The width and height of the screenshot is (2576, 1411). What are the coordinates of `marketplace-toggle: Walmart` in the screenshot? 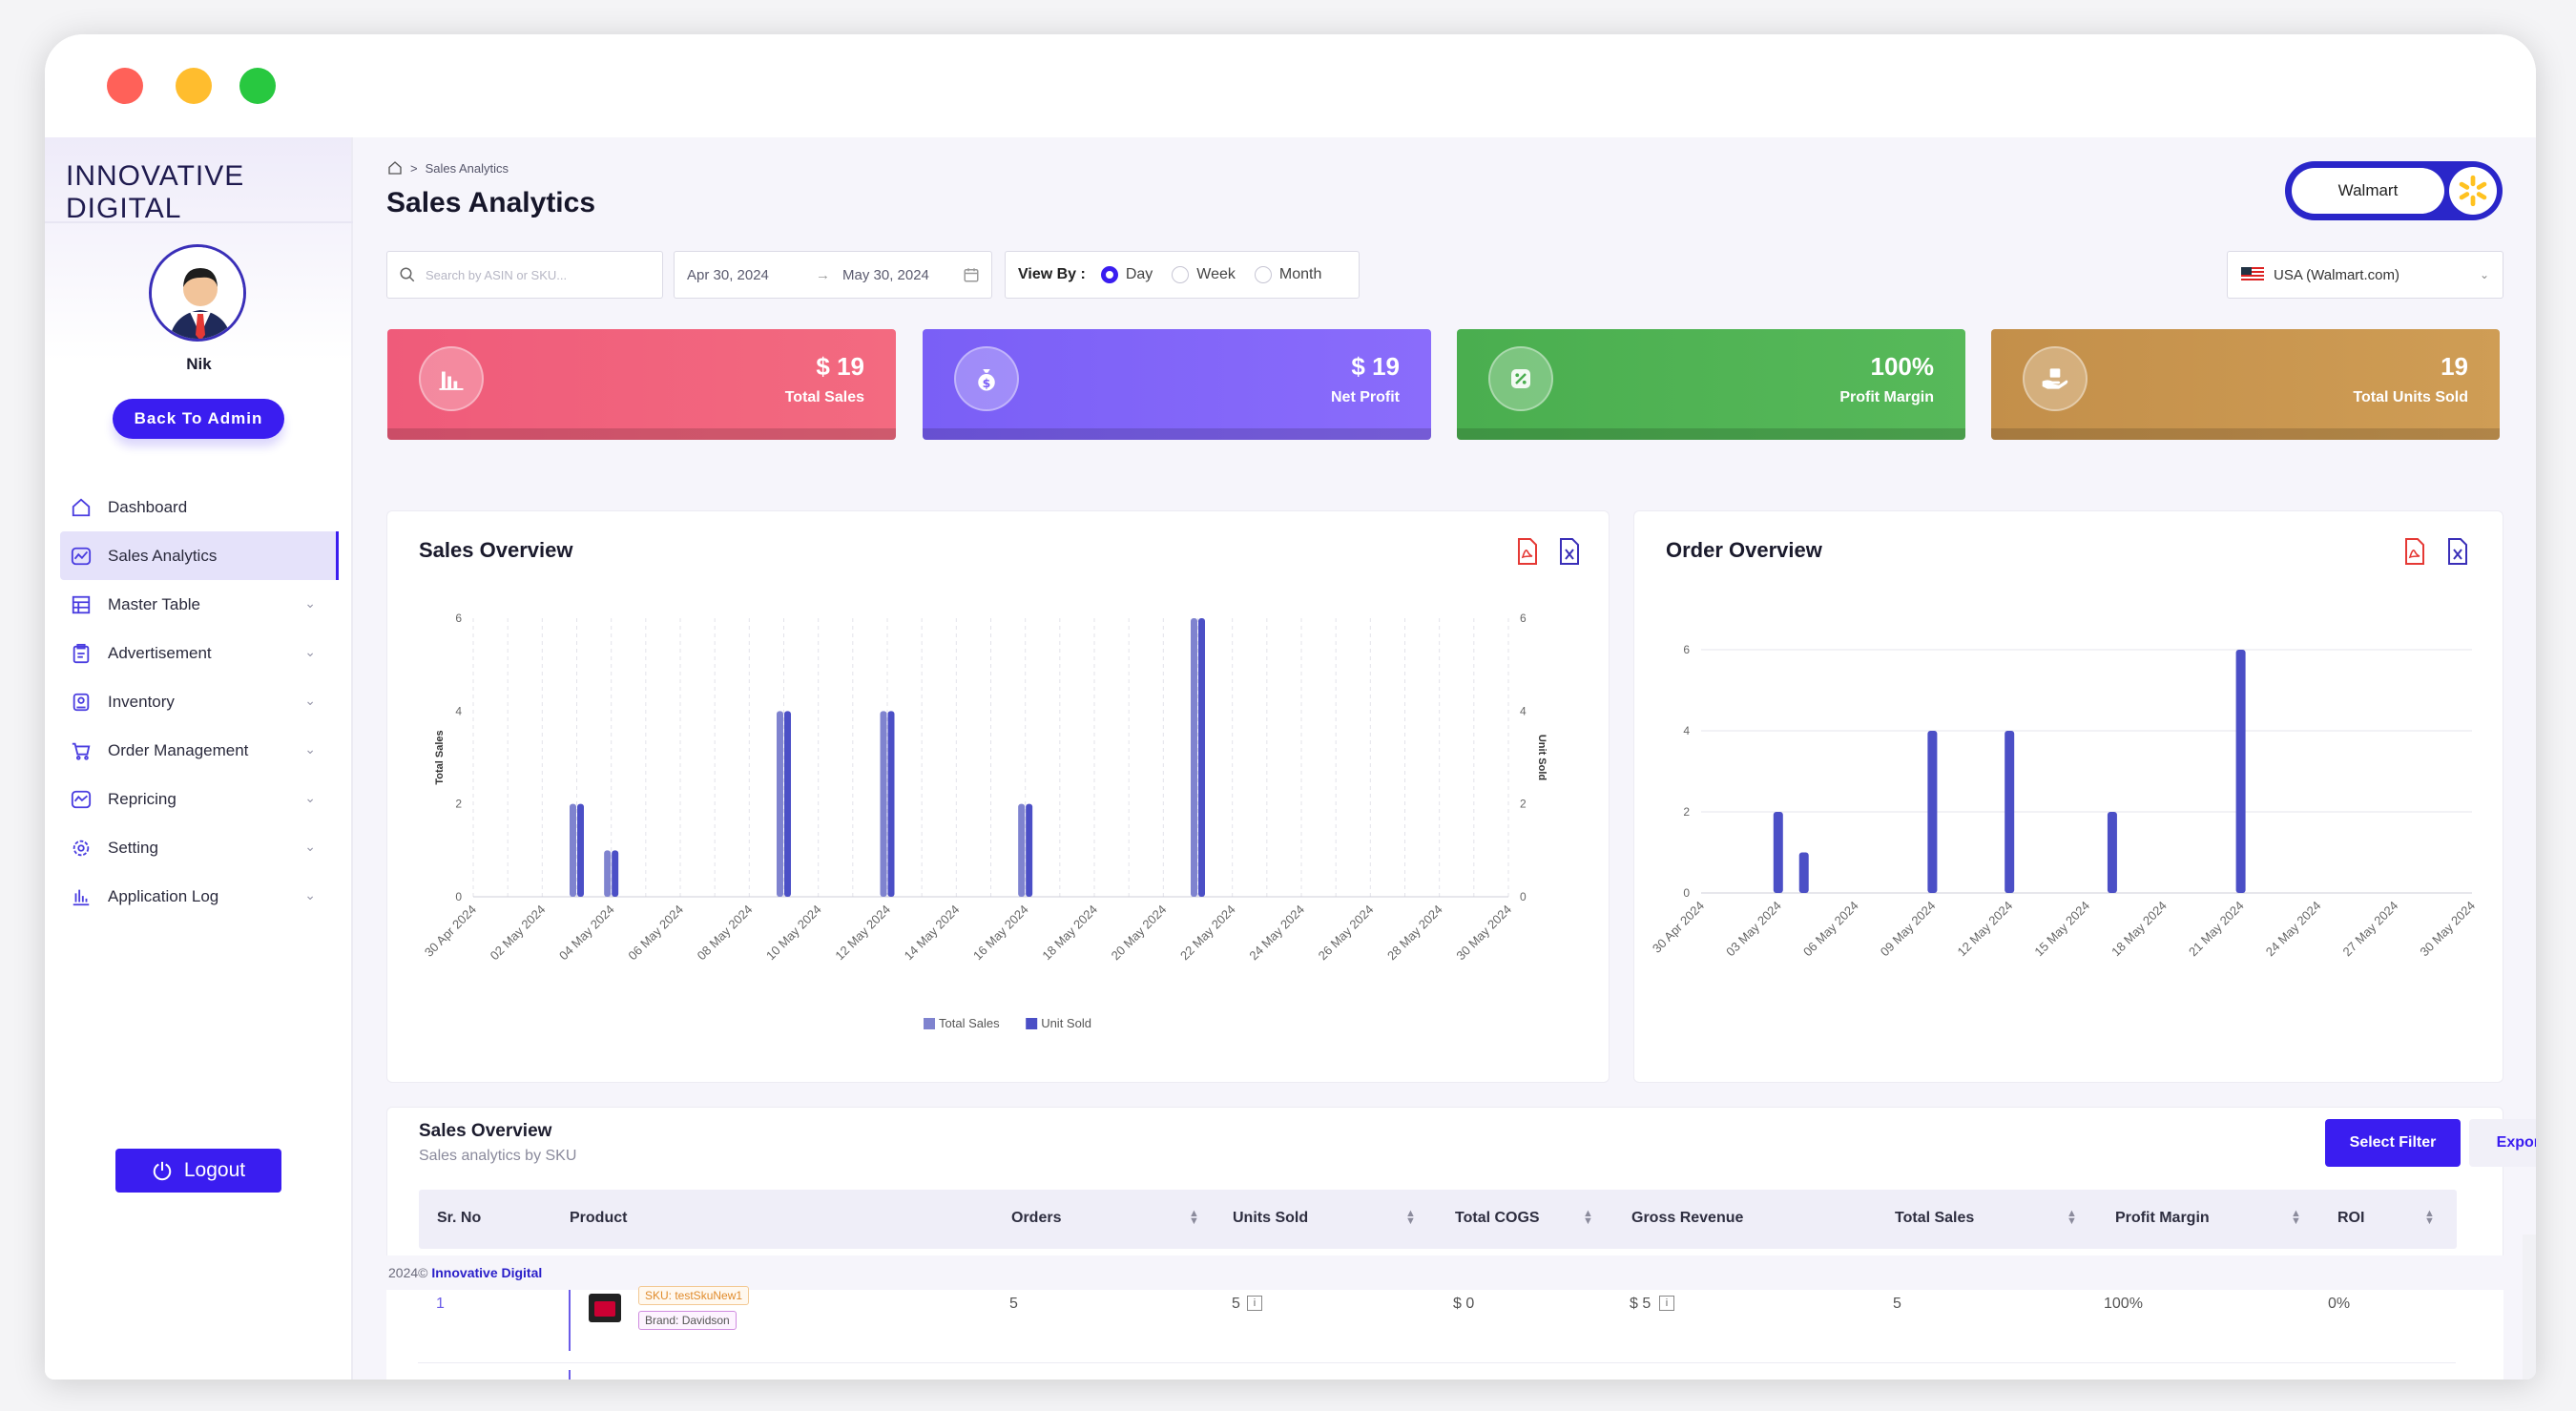 It's located at (2394, 190).